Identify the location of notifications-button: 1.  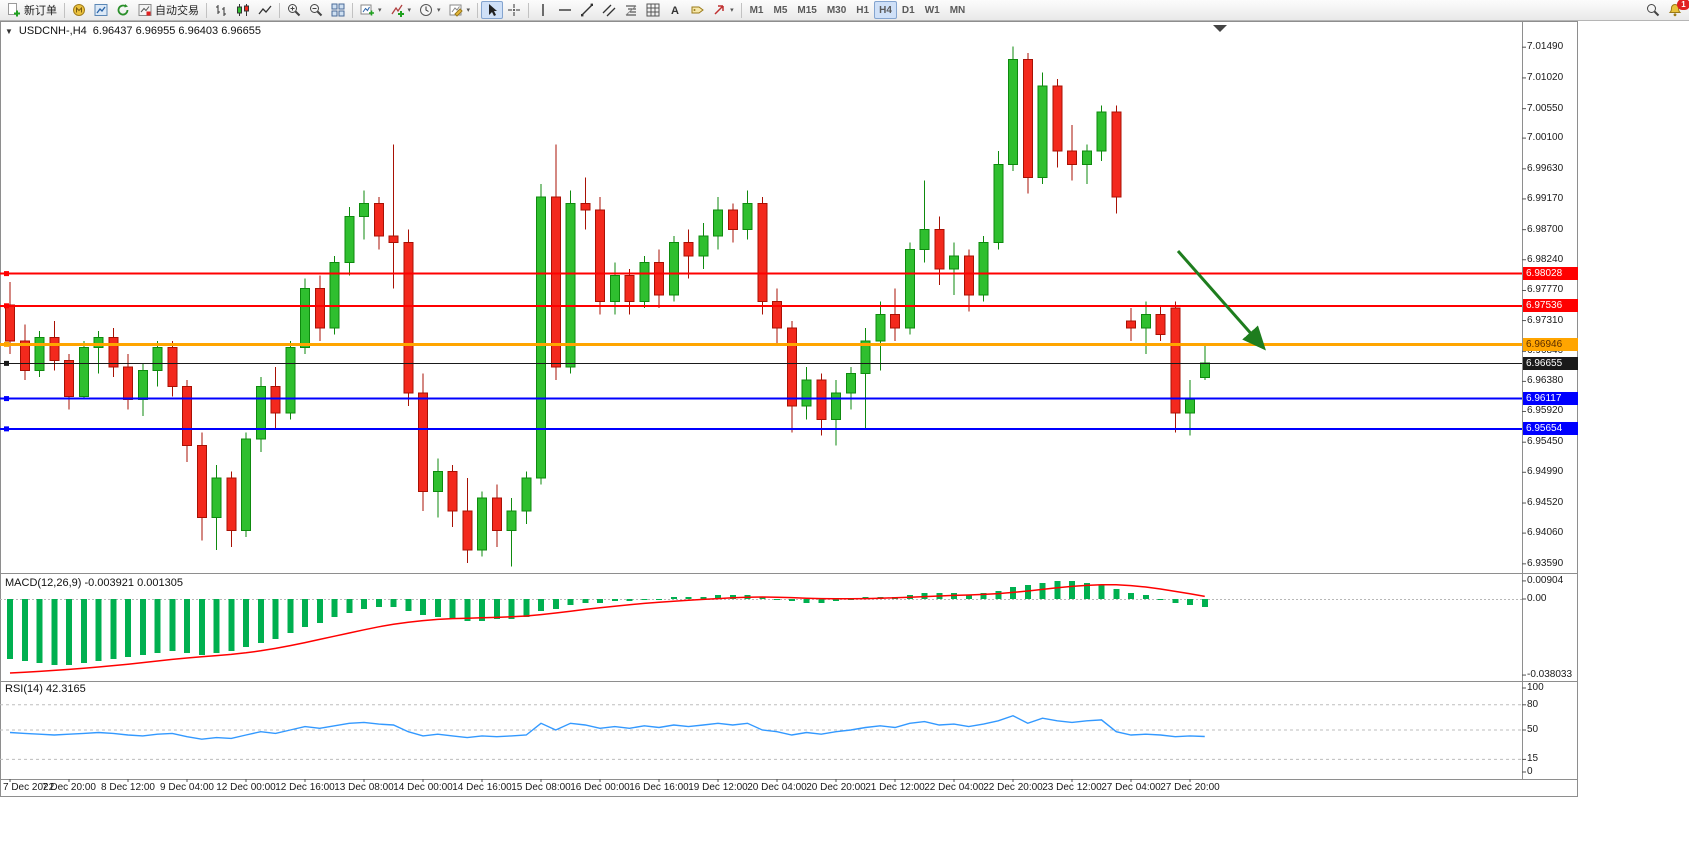
(1676, 9).